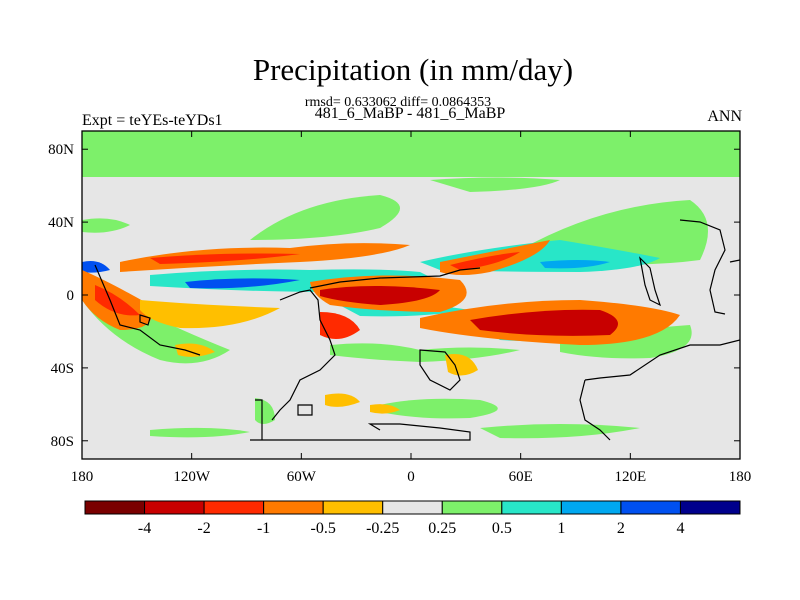  What do you see at coordinates (561, 528) in the screenshot?
I see `colorbar-label: 1` at bounding box center [561, 528].